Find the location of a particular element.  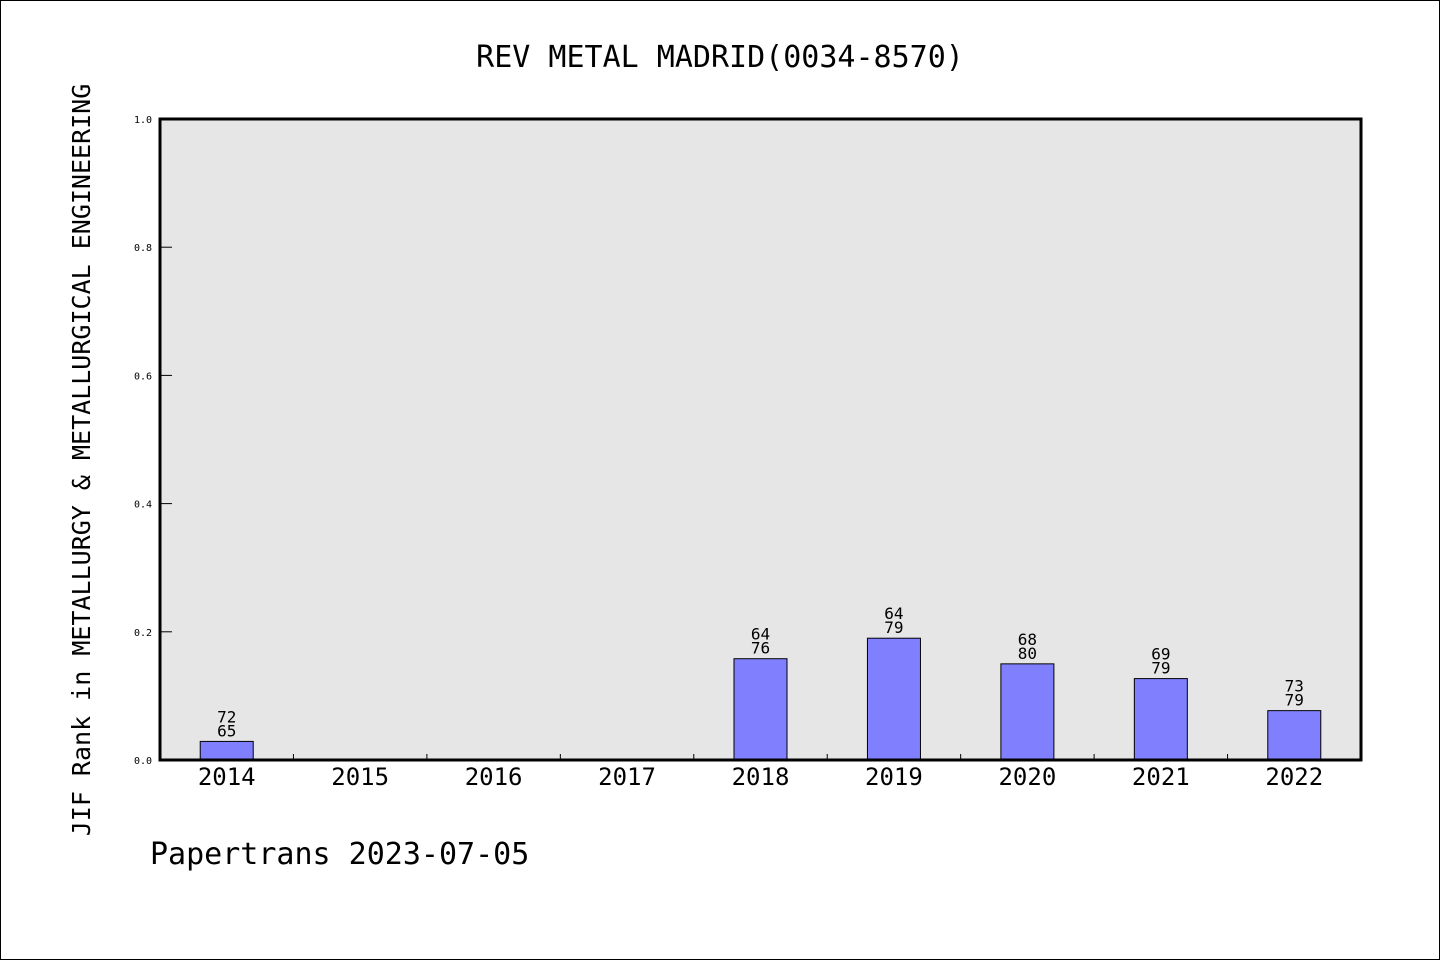

bar-label-total-2020: 80 is located at coordinates (1027, 653).